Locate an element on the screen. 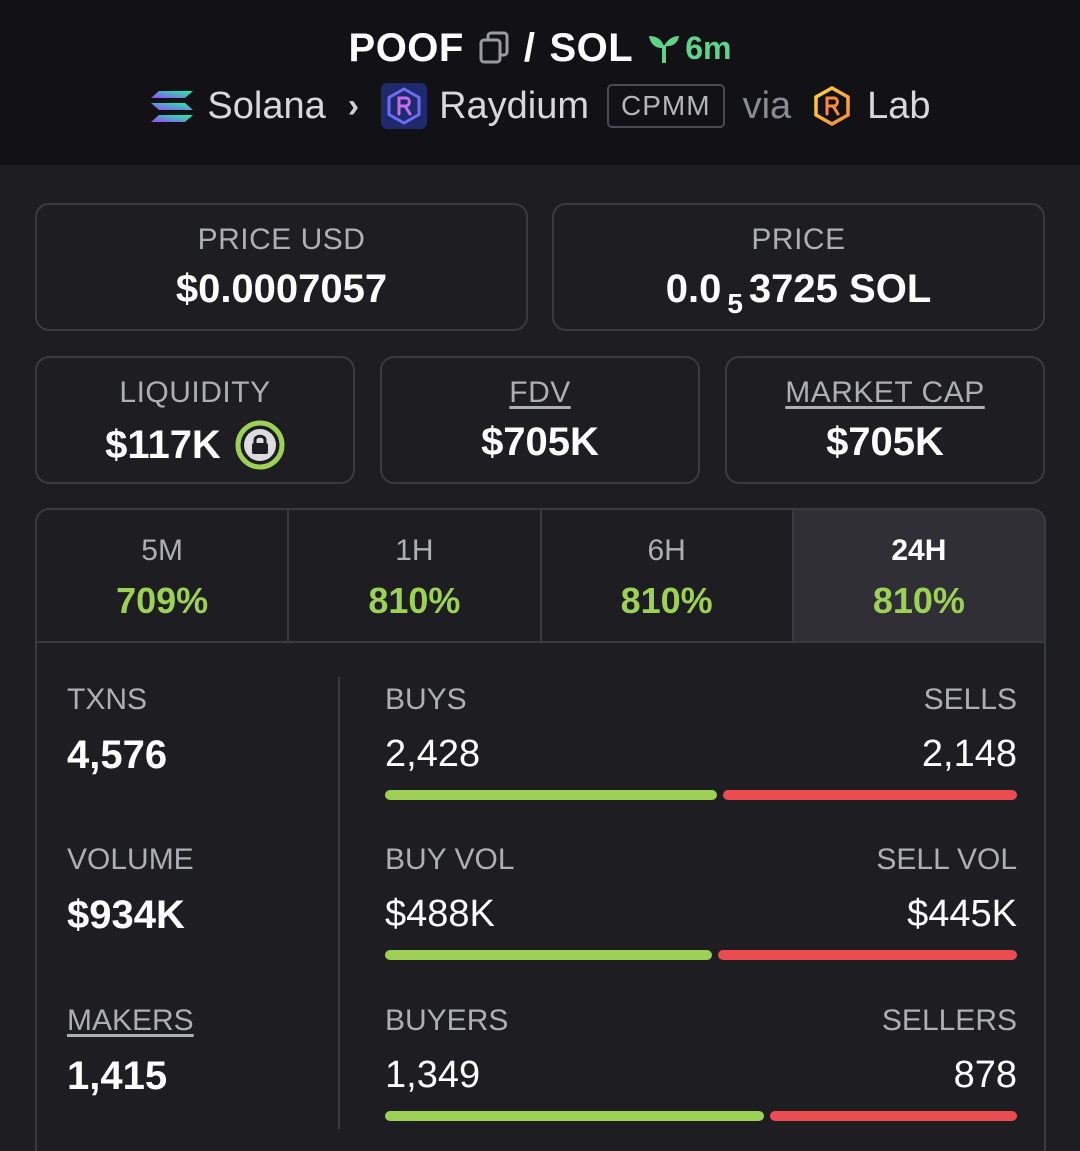 This screenshot has height=1151, width=1080. price-native-label: PRICE is located at coordinates (798, 239).